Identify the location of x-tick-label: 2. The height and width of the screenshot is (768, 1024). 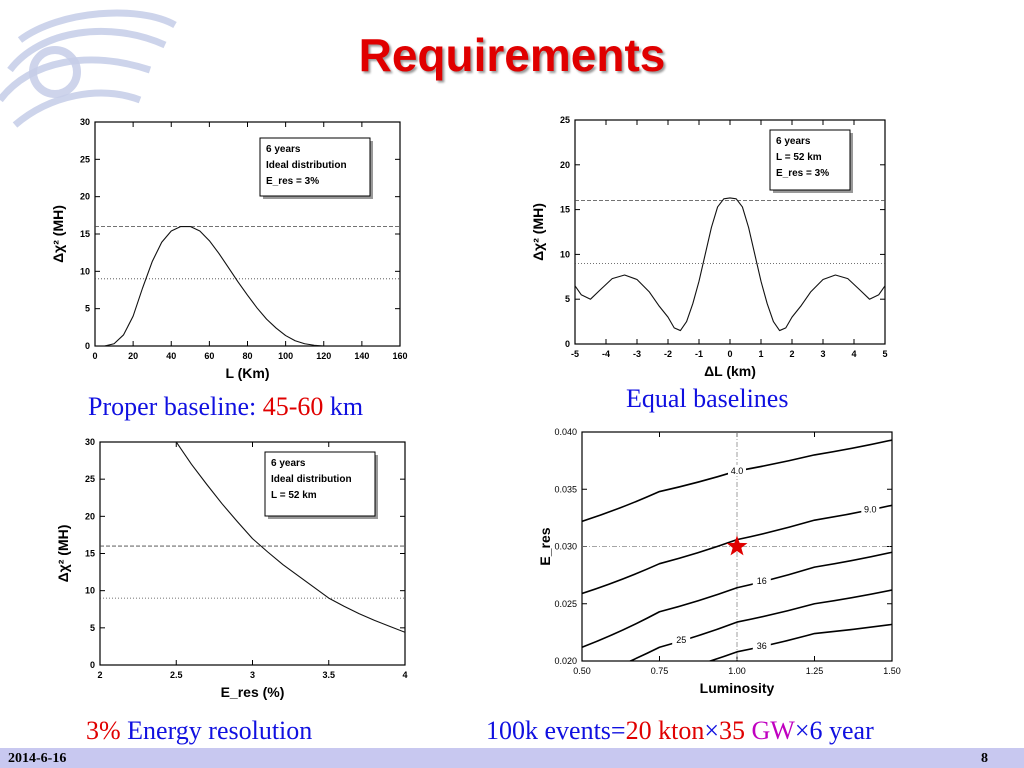
(791, 354).